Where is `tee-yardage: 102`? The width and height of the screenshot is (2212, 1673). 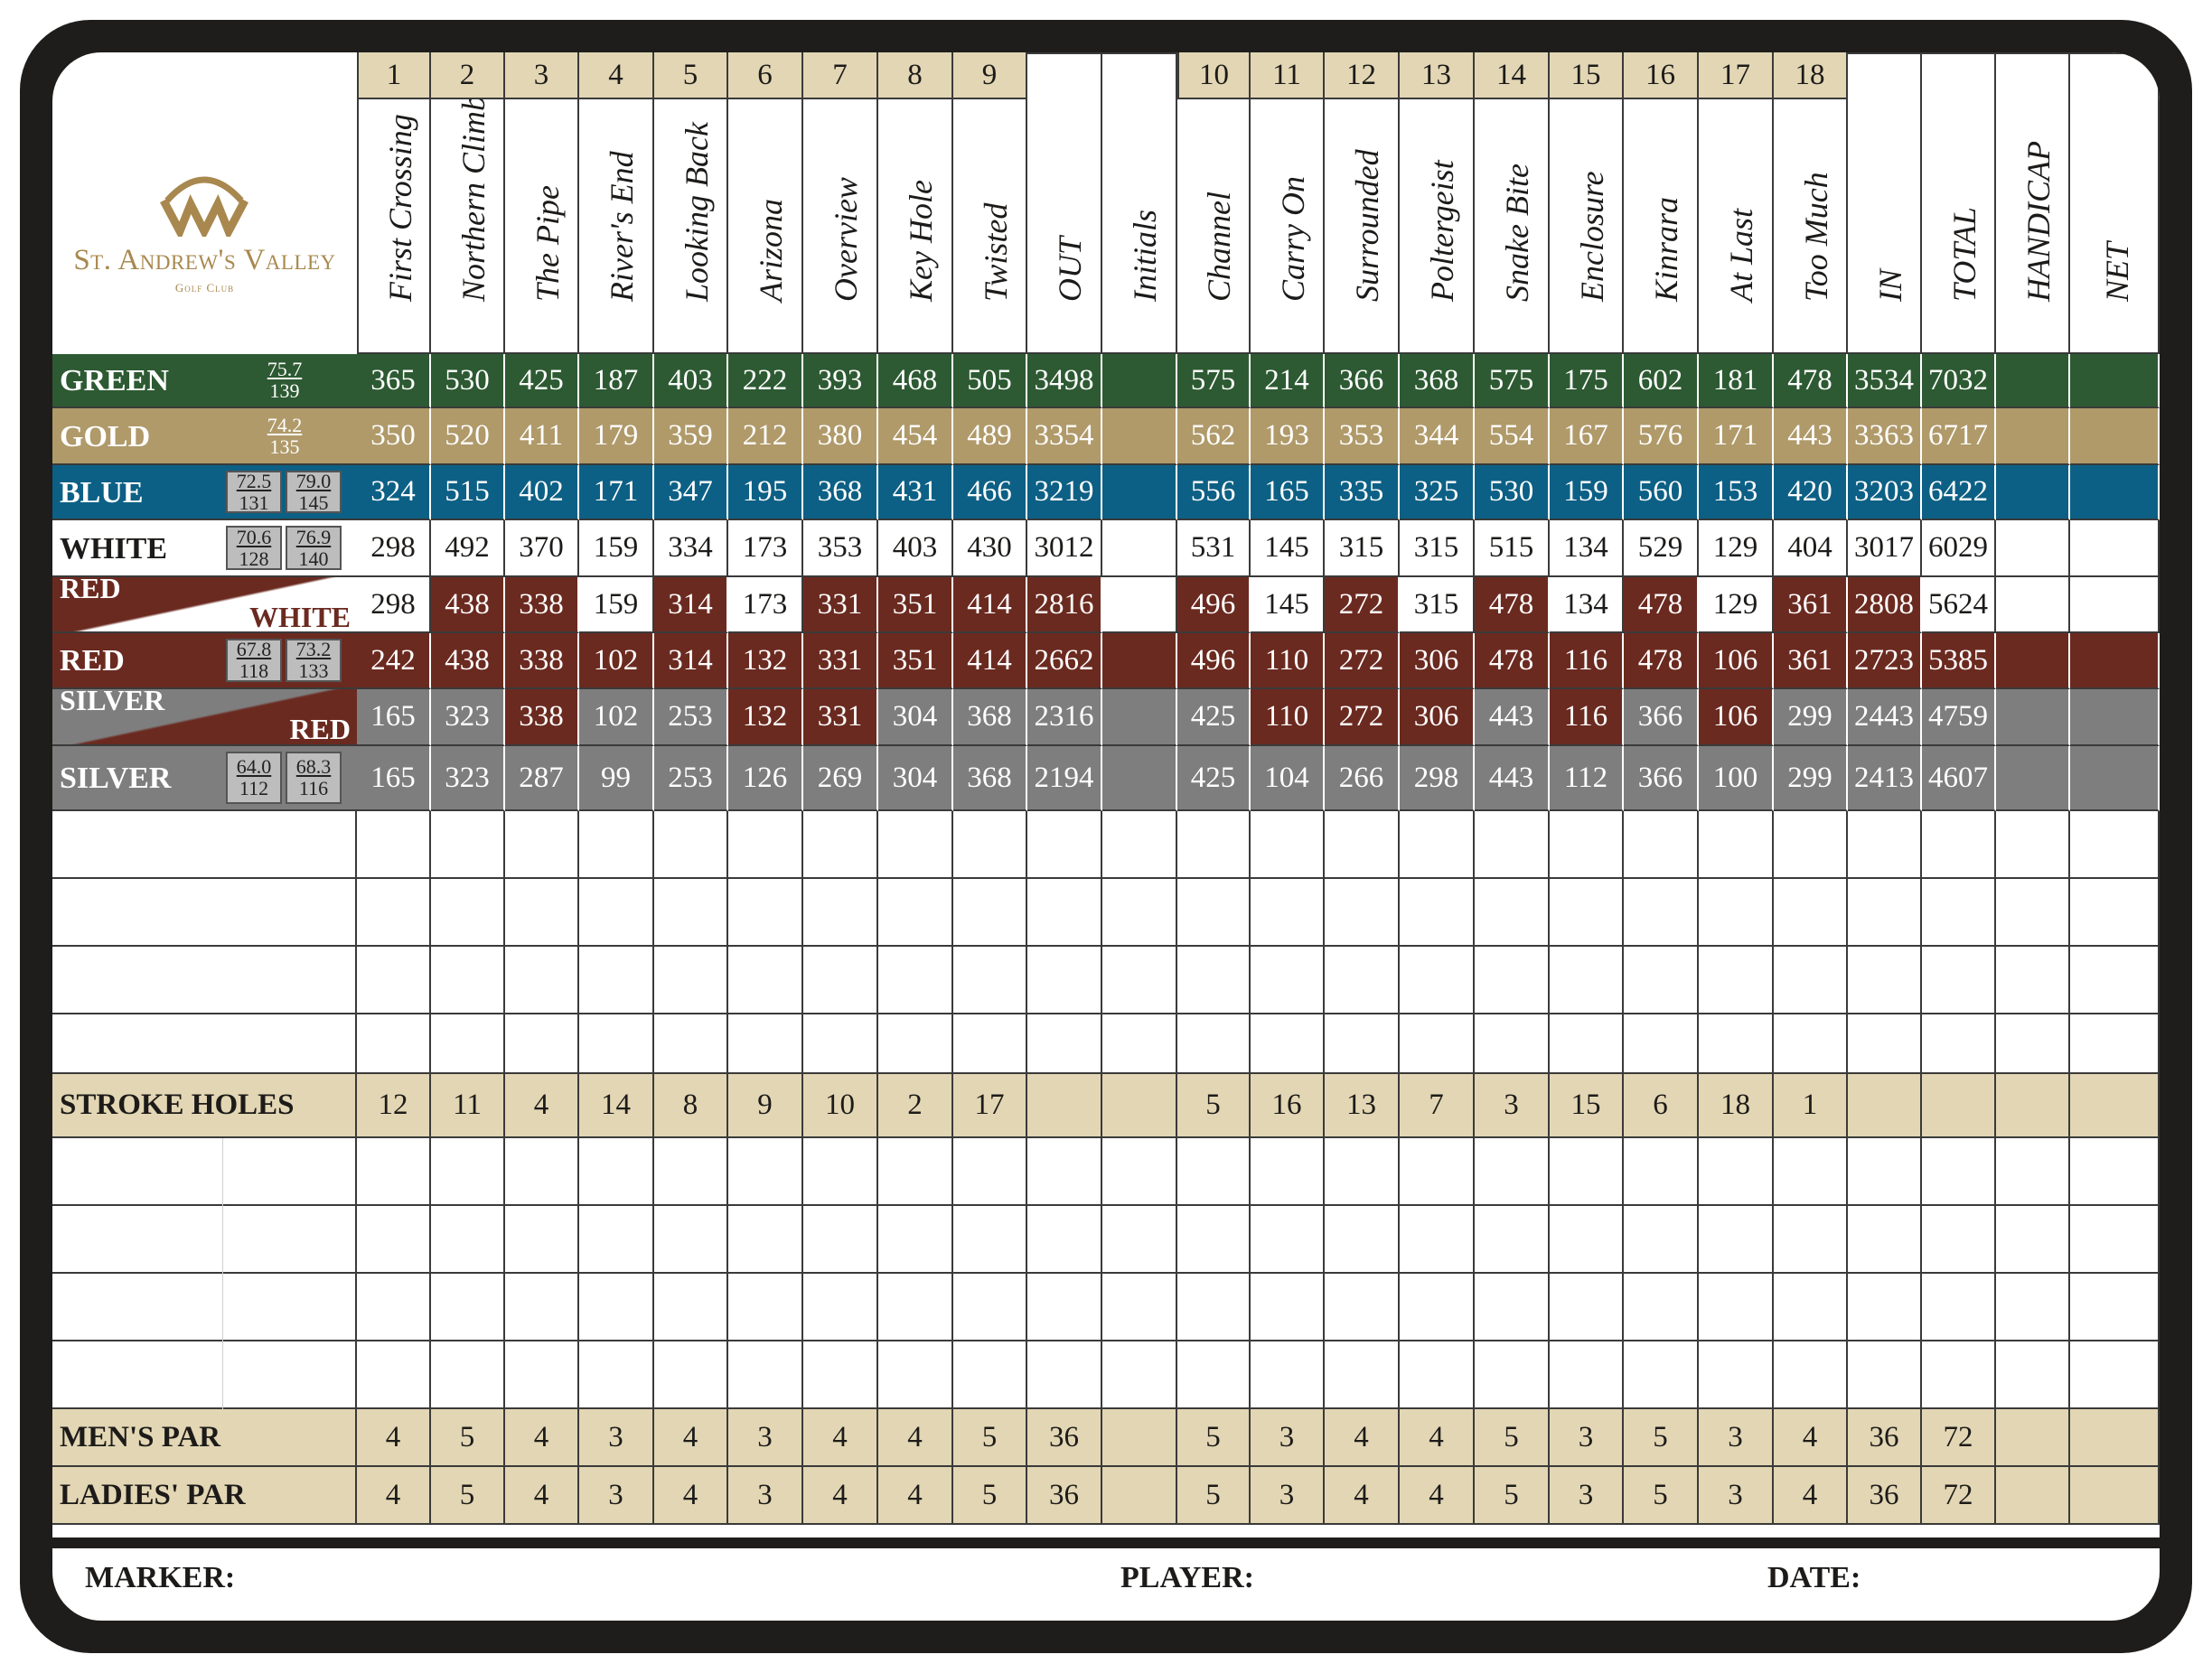 tee-yardage: 102 is located at coordinates (616, 661).